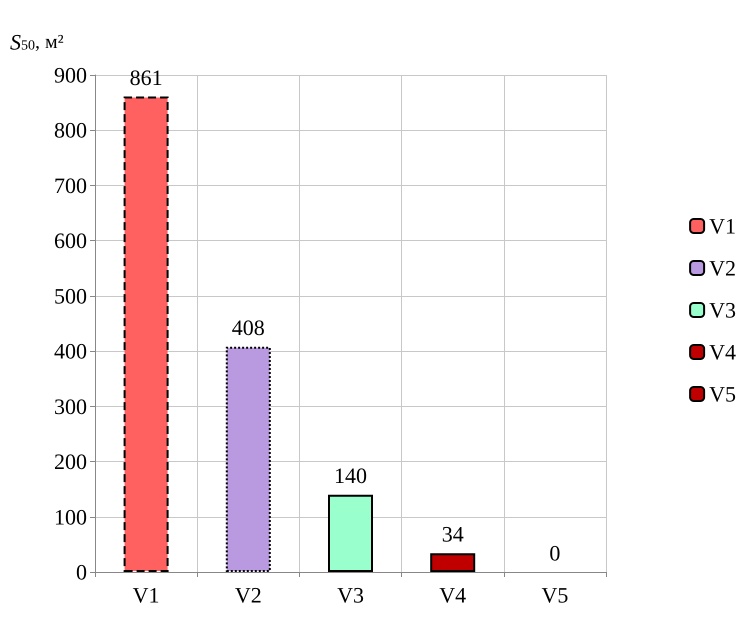  Describe the element at coordinates (722, 352) in the screenshot. I see `legend-label: V4` at that location.